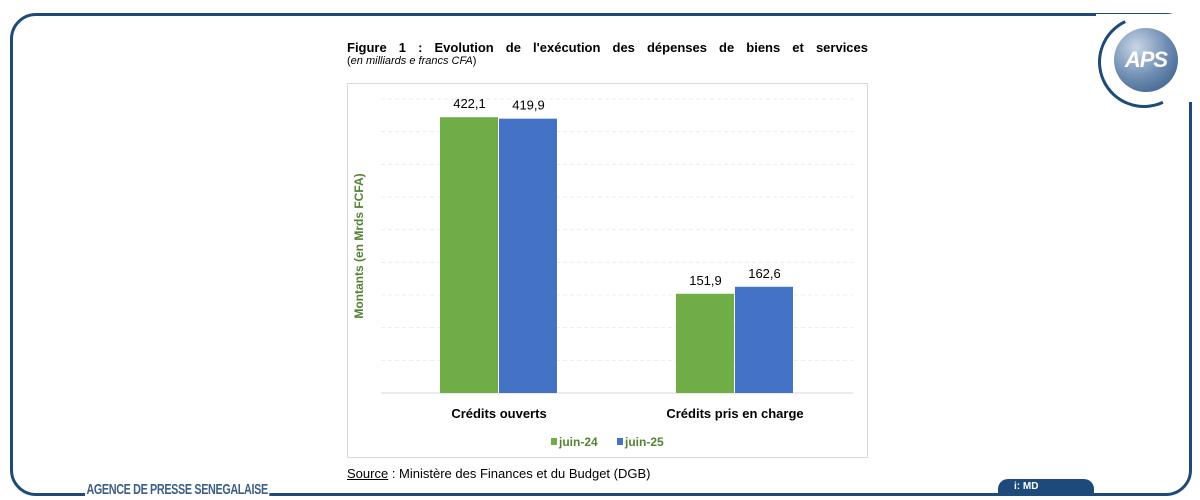 This screenshot has width=1200, height=500. I want to click on agency-name: AGENCE DE PRESSE SENEGALAISE, so click(177, 489).